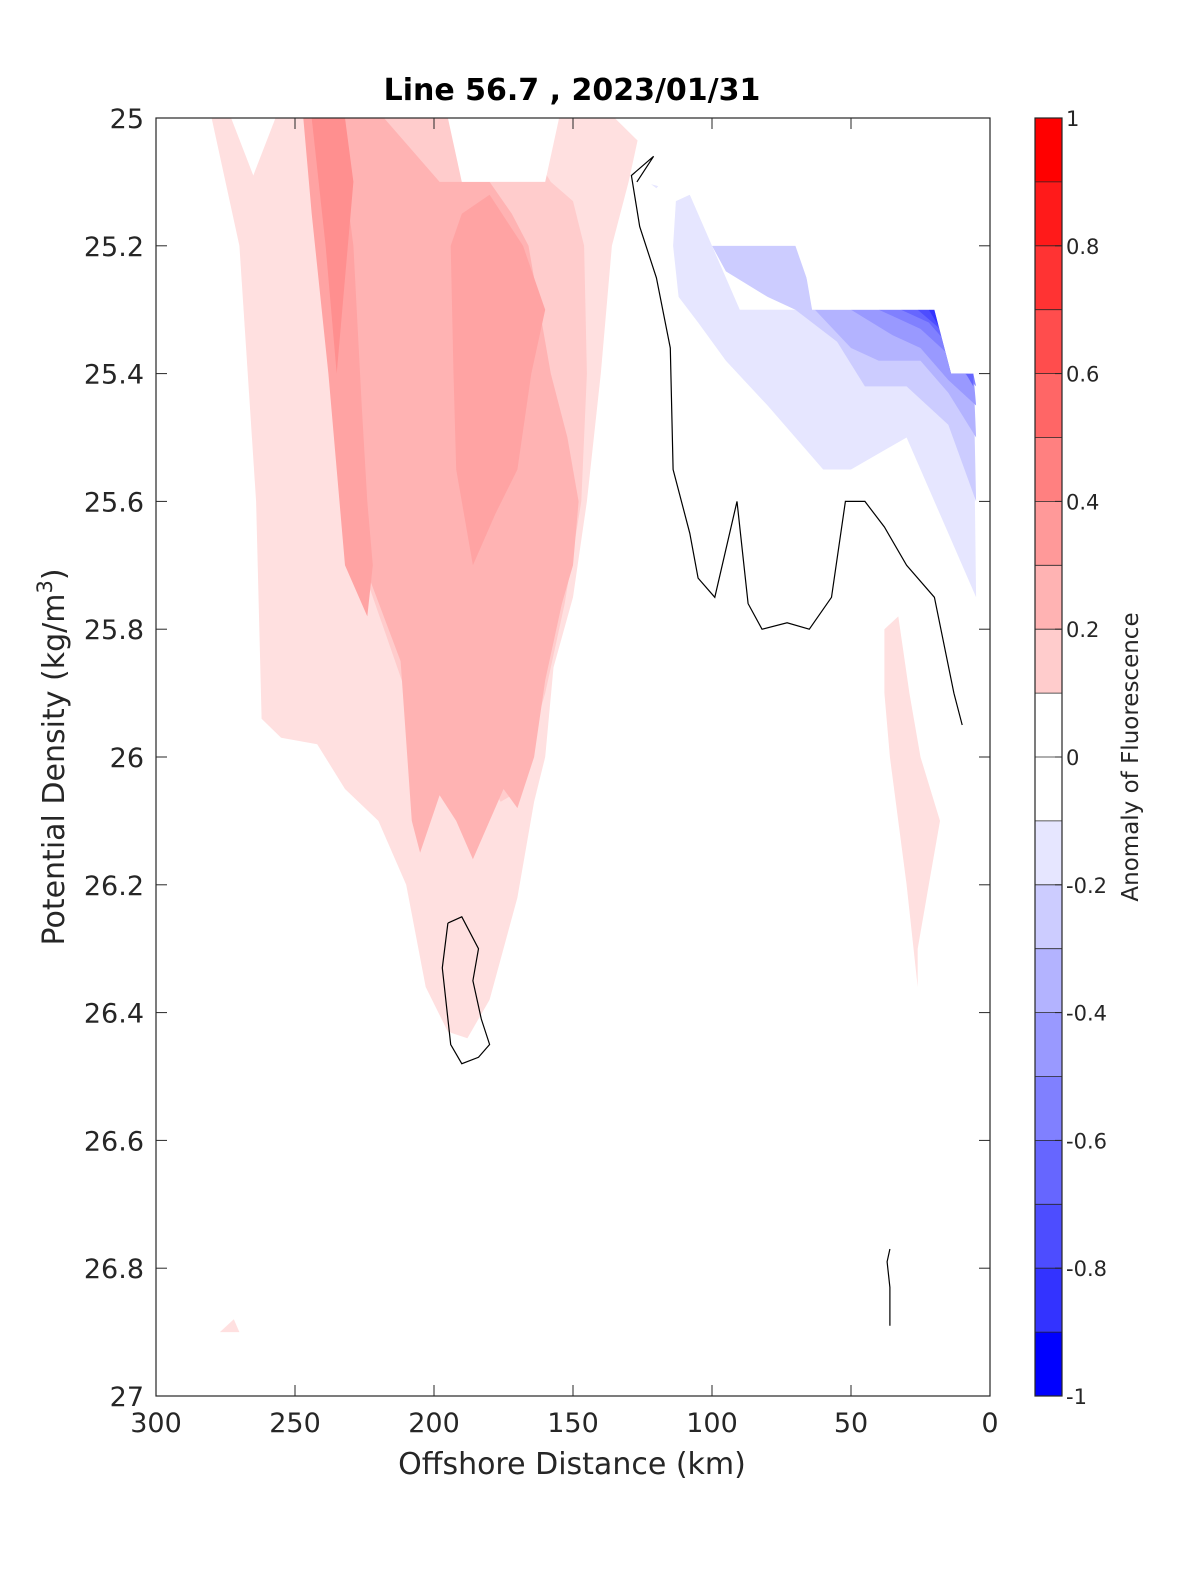 The image size is (1200, 1575). I want to click on chart-title: Line 56.7 , 2023/01/31, so click(572, 90).